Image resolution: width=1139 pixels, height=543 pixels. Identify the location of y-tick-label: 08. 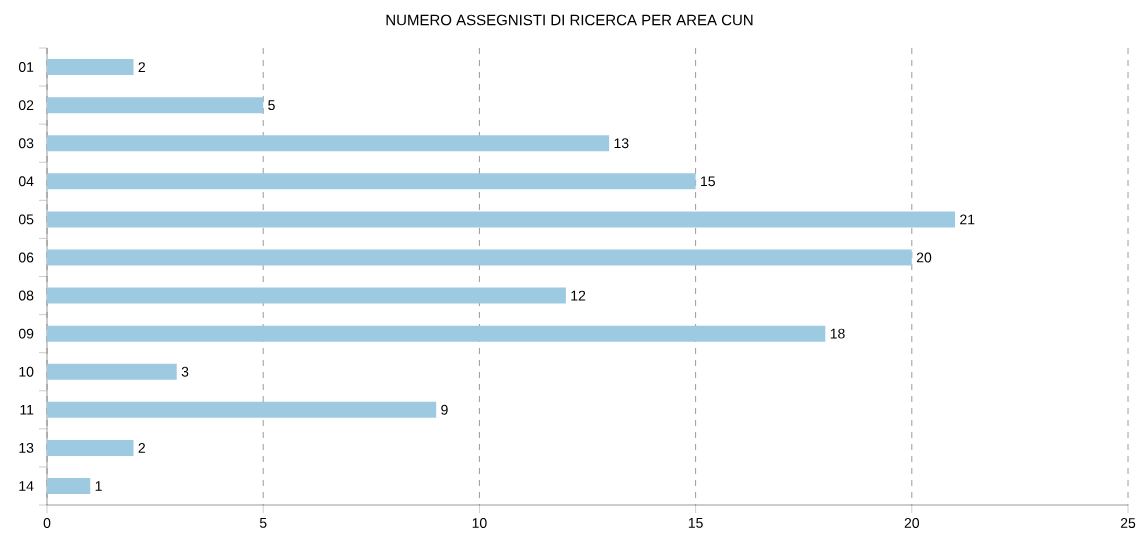
(26, 295).